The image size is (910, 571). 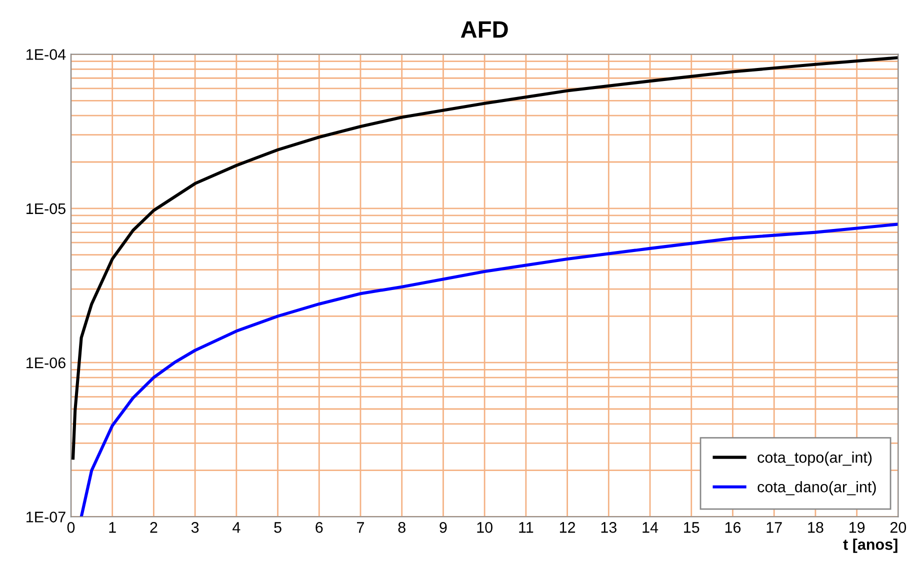 I want to click on x-tick-label: 2, so click(x=154, y=527).